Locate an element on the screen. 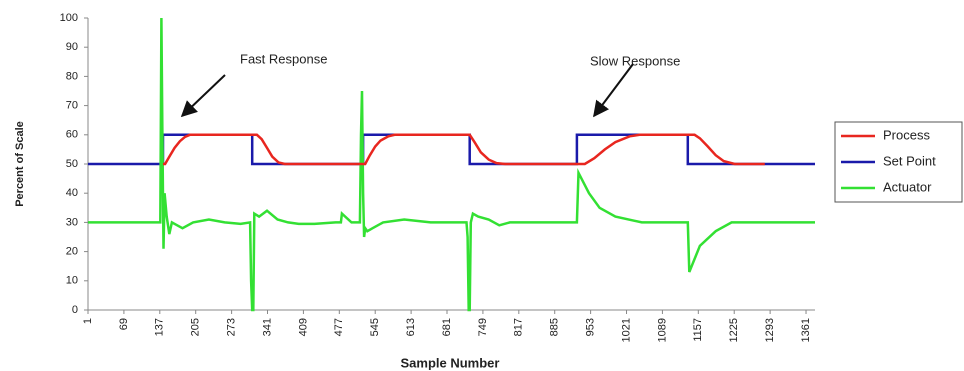 The image size is (964, 371). x-tick-label: 273 is located at coordinates (232, 327).